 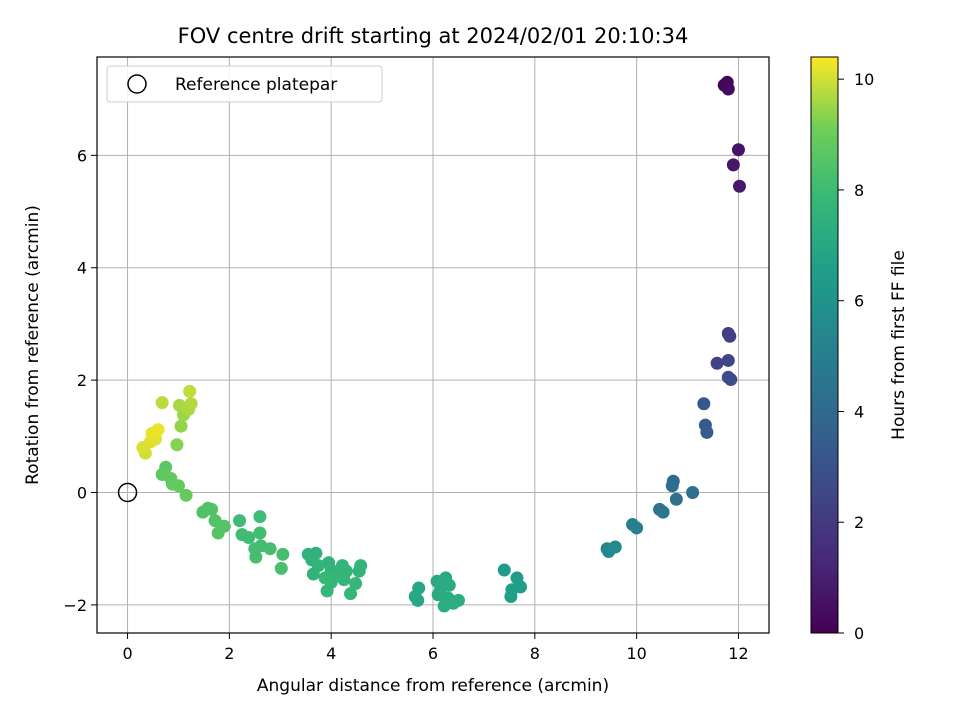 What do you see at coordinates (137, 84) in the screenshot?
I see `legend-marker-icon` at bounding box center [137, 84].